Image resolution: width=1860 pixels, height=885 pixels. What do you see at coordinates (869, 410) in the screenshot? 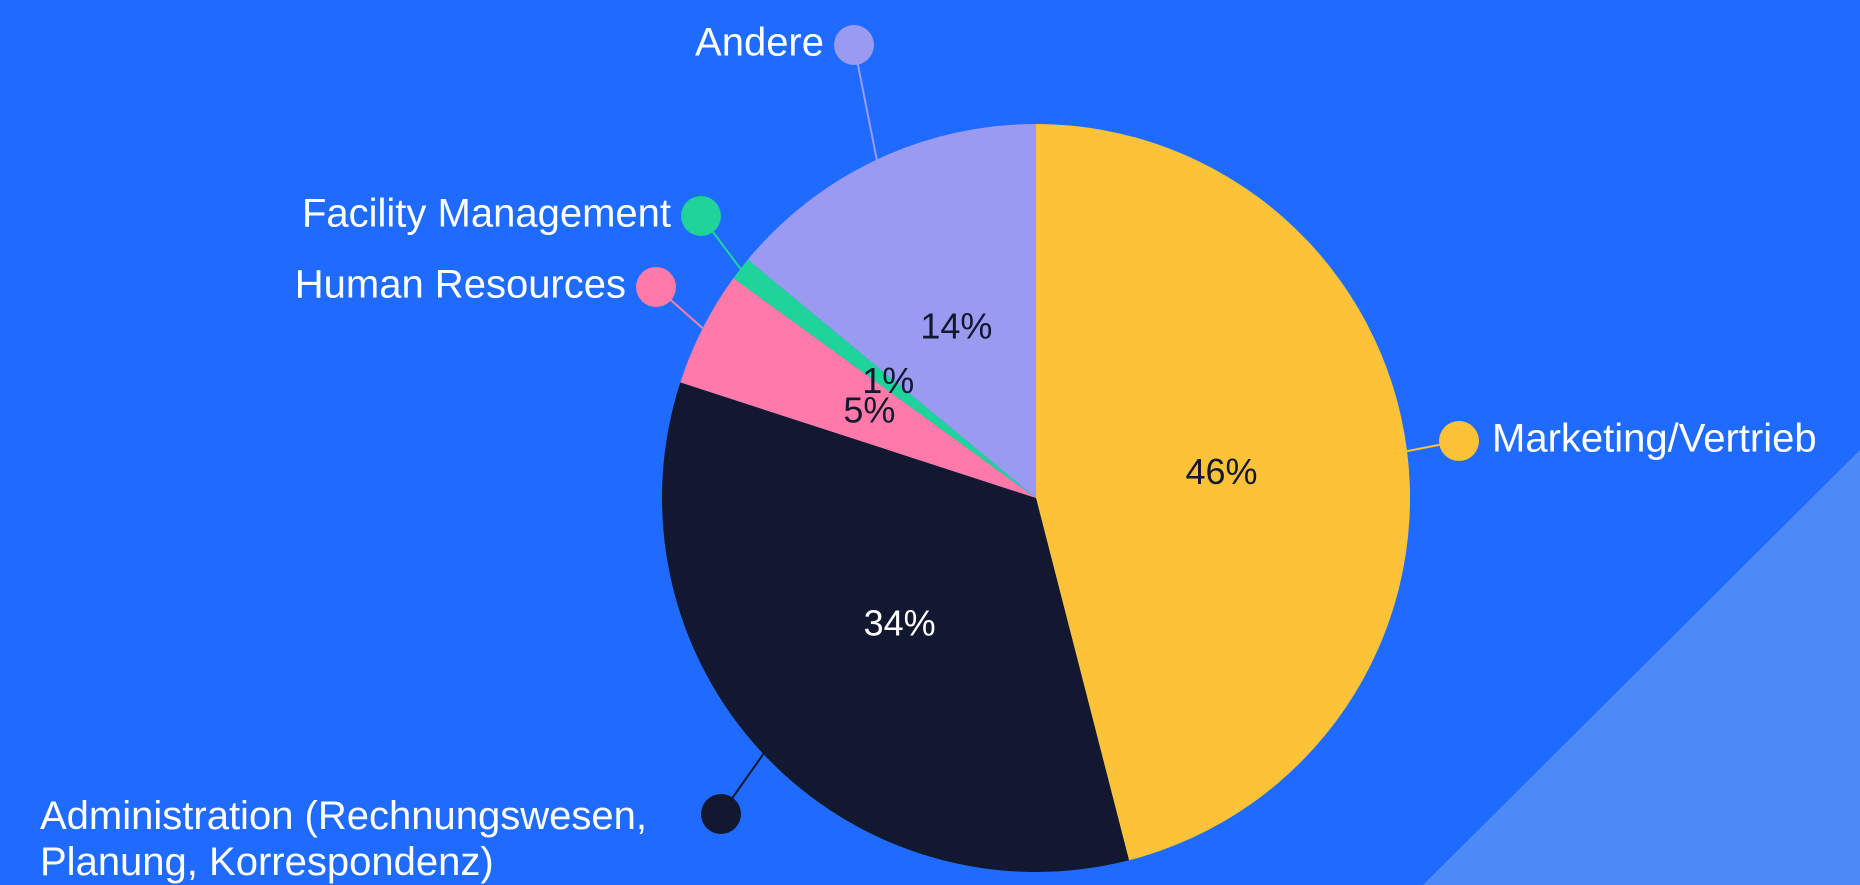
I see `data-label: 5%` at bounding box center [869, 410].